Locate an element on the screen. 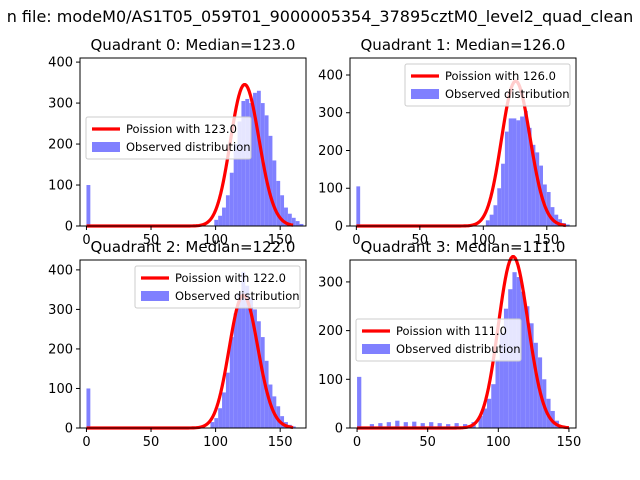 This screenshot has width=640, height=480. legend-fit-label: Poission with 111.0 is located at coordinates (451, 331).